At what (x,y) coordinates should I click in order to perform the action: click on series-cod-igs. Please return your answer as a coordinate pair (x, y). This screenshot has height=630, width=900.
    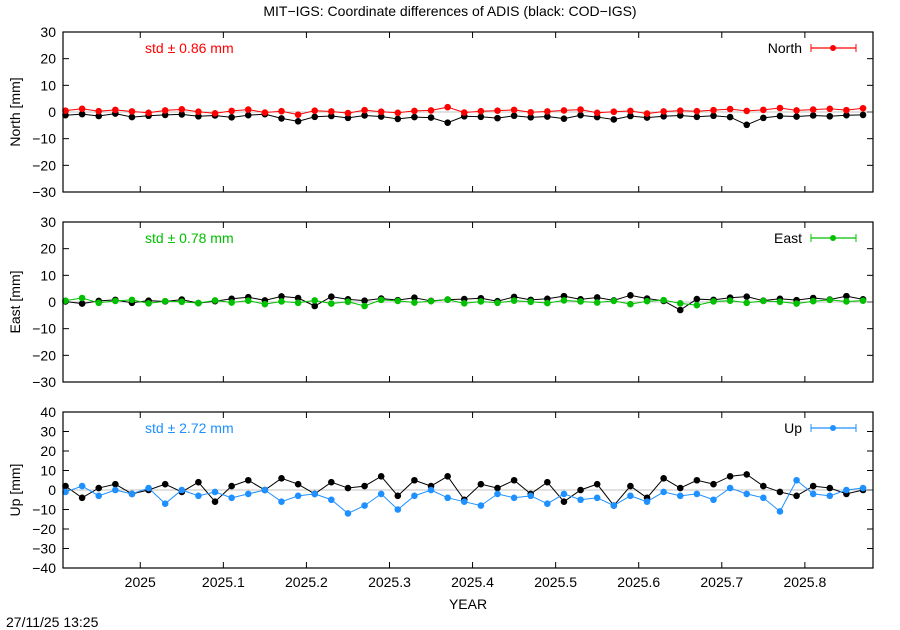
    Looking at the image, I should click on (464, 119).